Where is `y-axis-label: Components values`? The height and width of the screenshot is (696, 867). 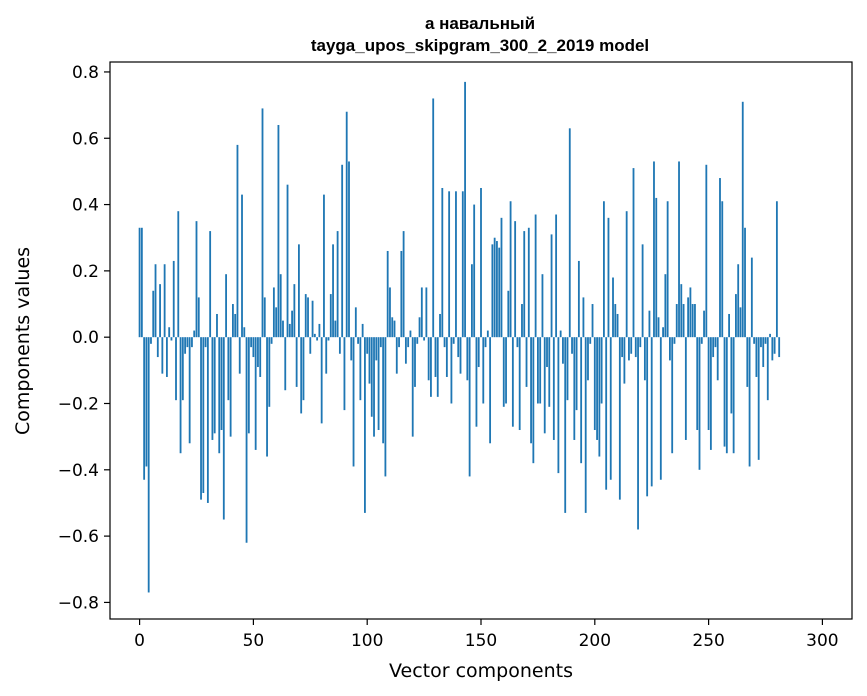
y-axis-label: Components values is located at coordinates (23, 341).